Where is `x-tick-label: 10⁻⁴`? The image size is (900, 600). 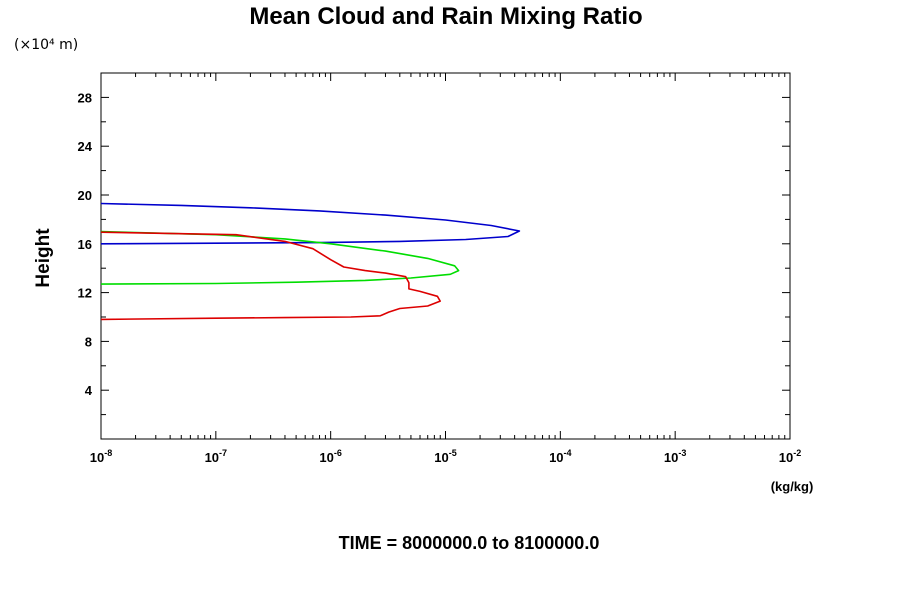
x-tick-label: 10⁻⁴ is located at coordinates (560, 456).